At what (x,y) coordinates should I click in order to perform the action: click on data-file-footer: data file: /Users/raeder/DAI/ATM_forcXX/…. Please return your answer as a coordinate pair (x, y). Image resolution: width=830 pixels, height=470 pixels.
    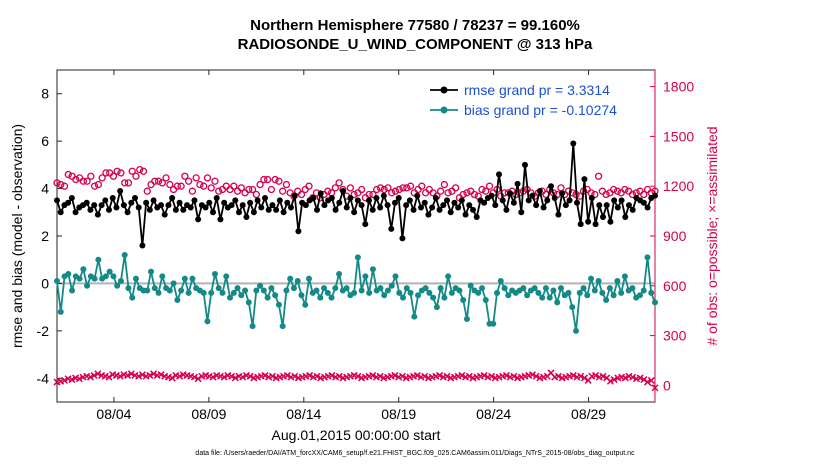
    Looking at the image, I should click on (415, 453).